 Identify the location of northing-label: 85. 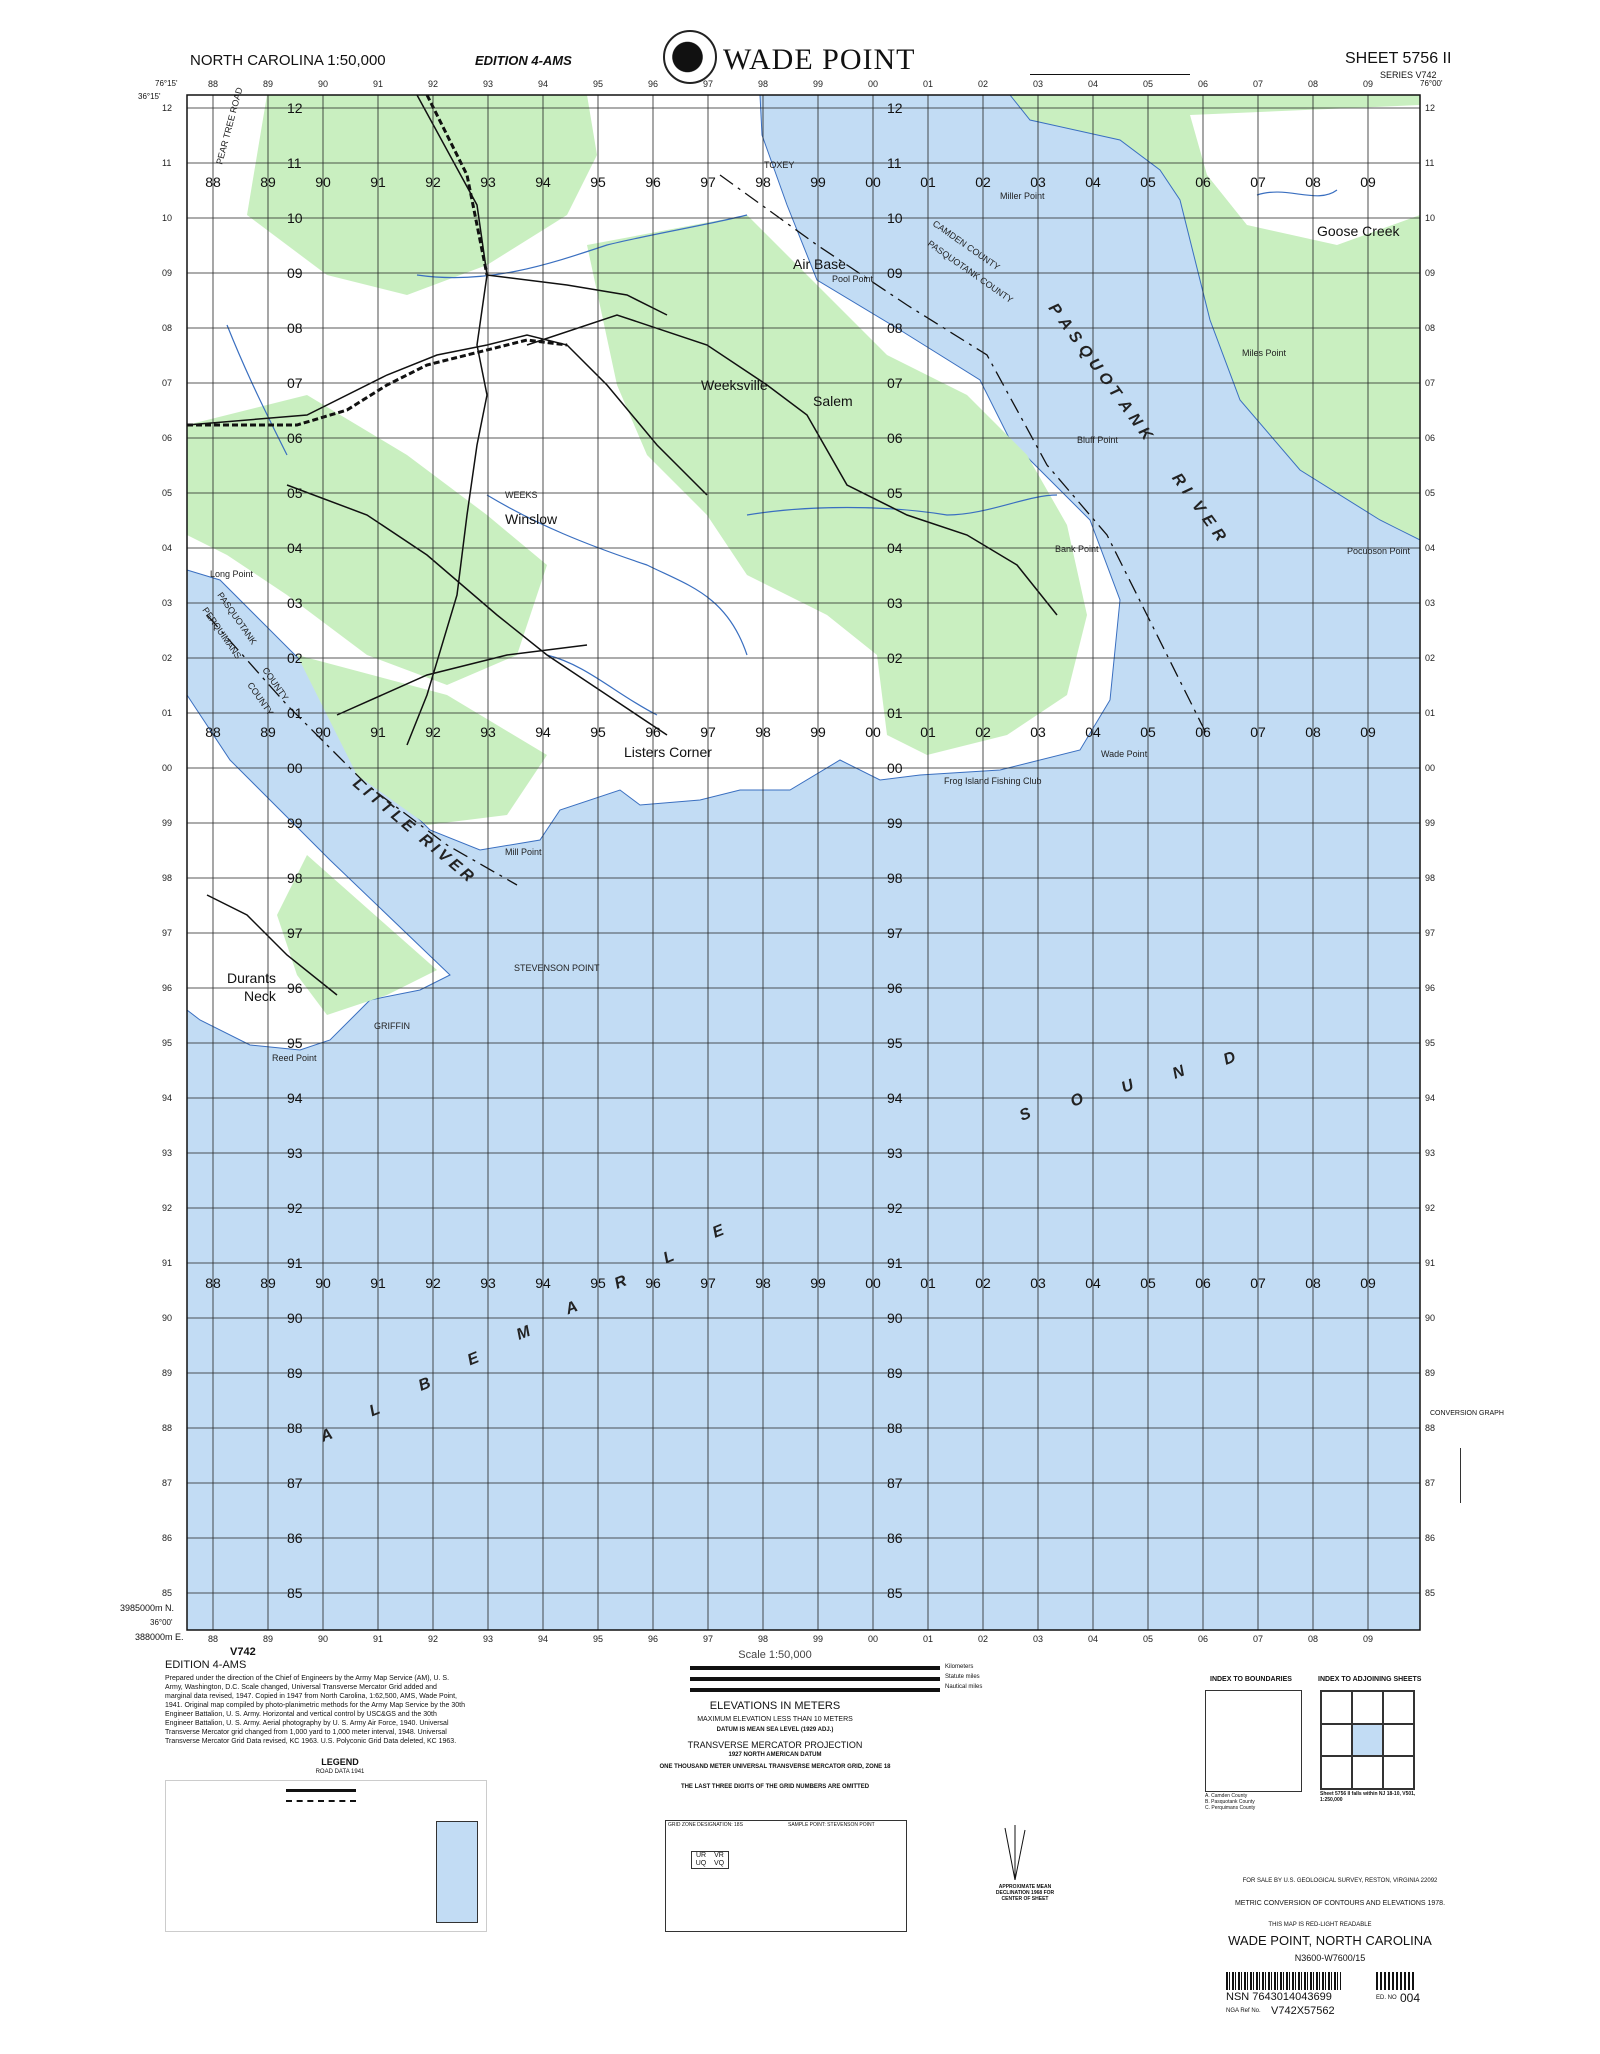
(295, 1593).